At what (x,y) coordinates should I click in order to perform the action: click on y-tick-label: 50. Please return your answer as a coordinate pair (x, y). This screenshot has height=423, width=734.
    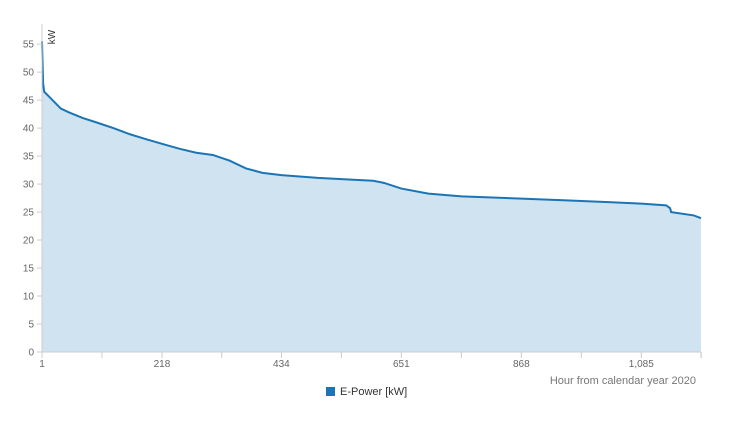
    Looking at the image, I should click on (29, 73).